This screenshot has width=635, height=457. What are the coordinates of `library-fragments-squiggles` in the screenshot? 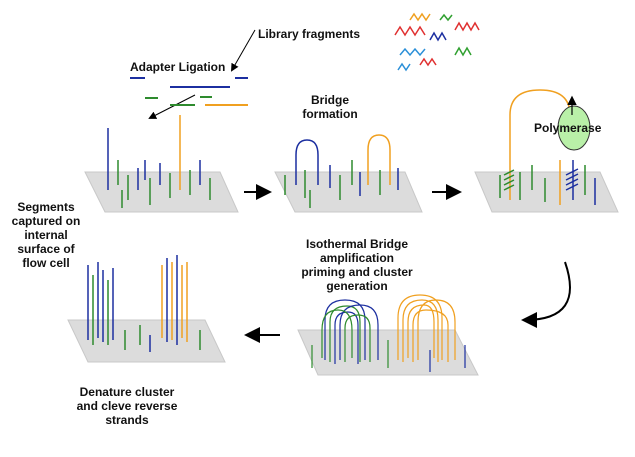 It's located at (437, 42).